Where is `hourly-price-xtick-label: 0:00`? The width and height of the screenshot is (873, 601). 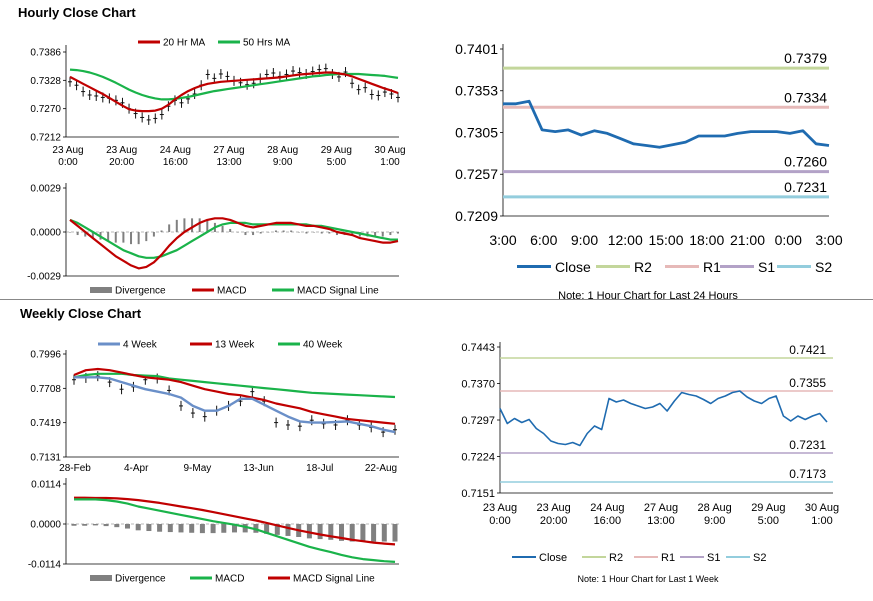
hourly-price-xtick-label: 0:00 is located at coordinates (68, 162).